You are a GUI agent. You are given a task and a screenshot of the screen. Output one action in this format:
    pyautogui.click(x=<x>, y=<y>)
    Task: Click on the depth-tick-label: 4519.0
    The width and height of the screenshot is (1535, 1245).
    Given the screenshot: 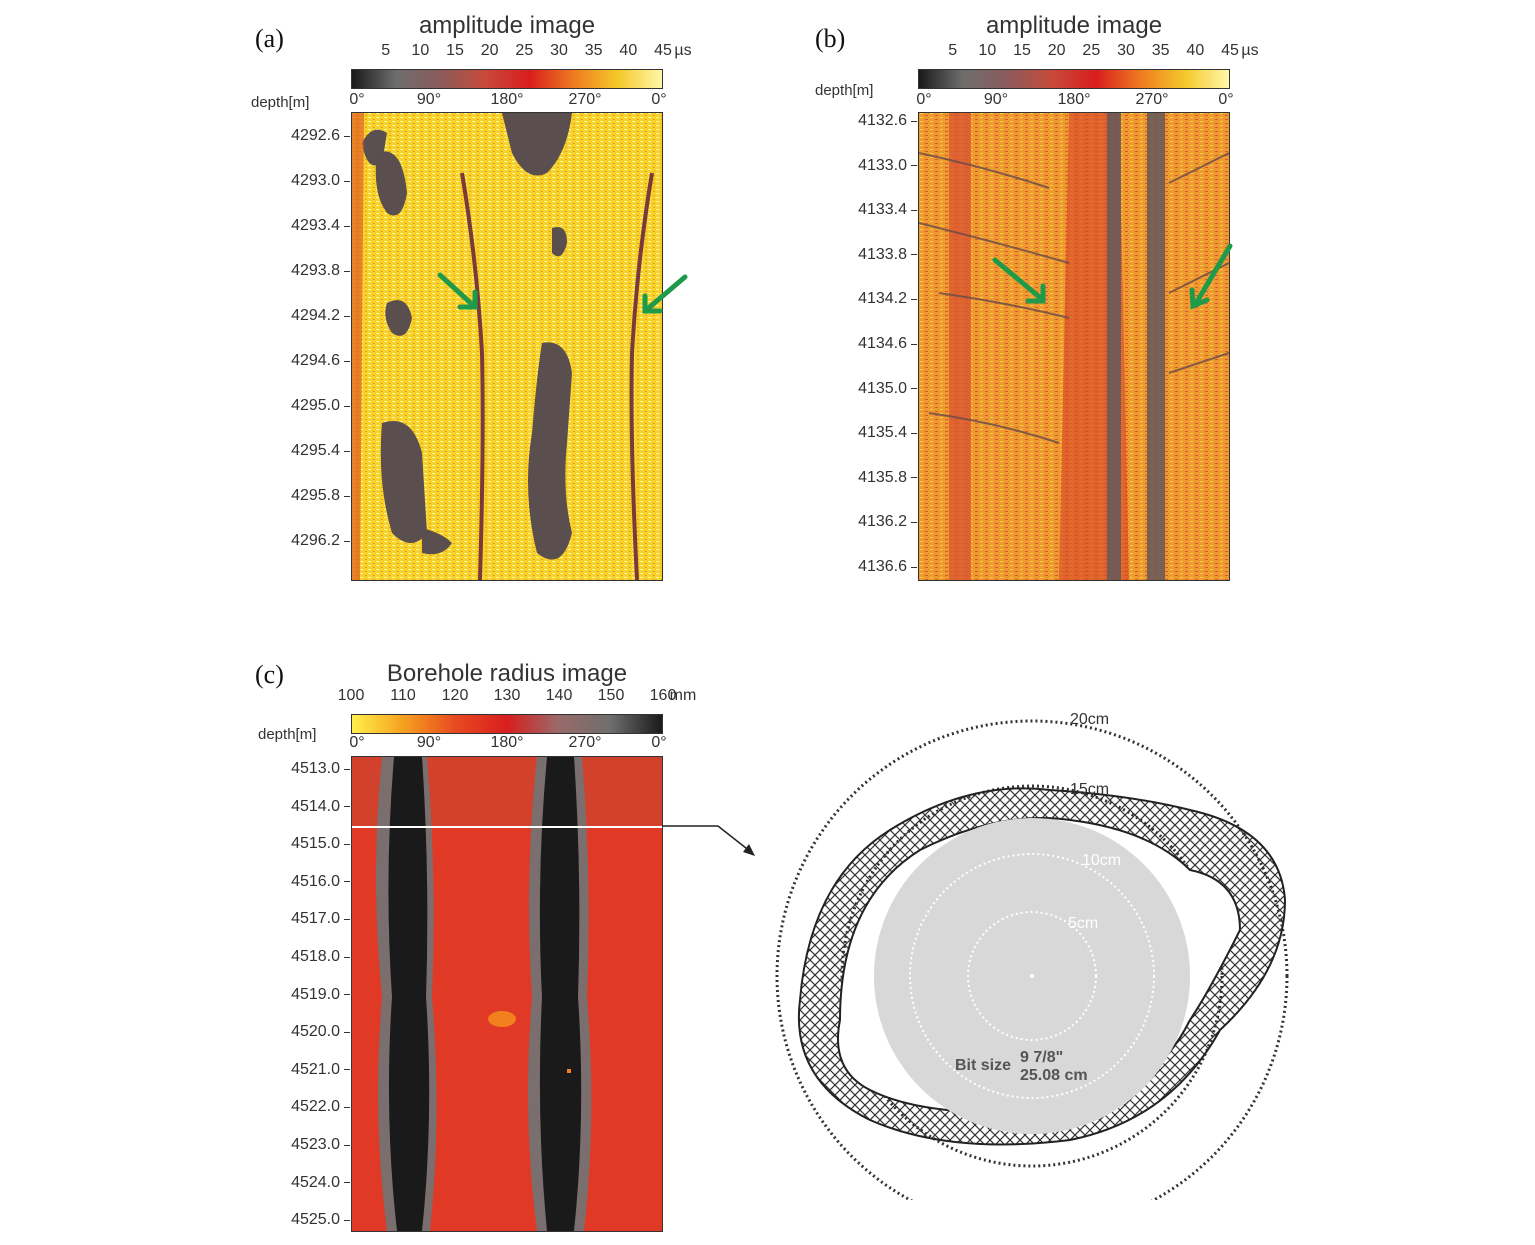 What is the action you would take?
    pyautogui.click(x=320, y=995)
    